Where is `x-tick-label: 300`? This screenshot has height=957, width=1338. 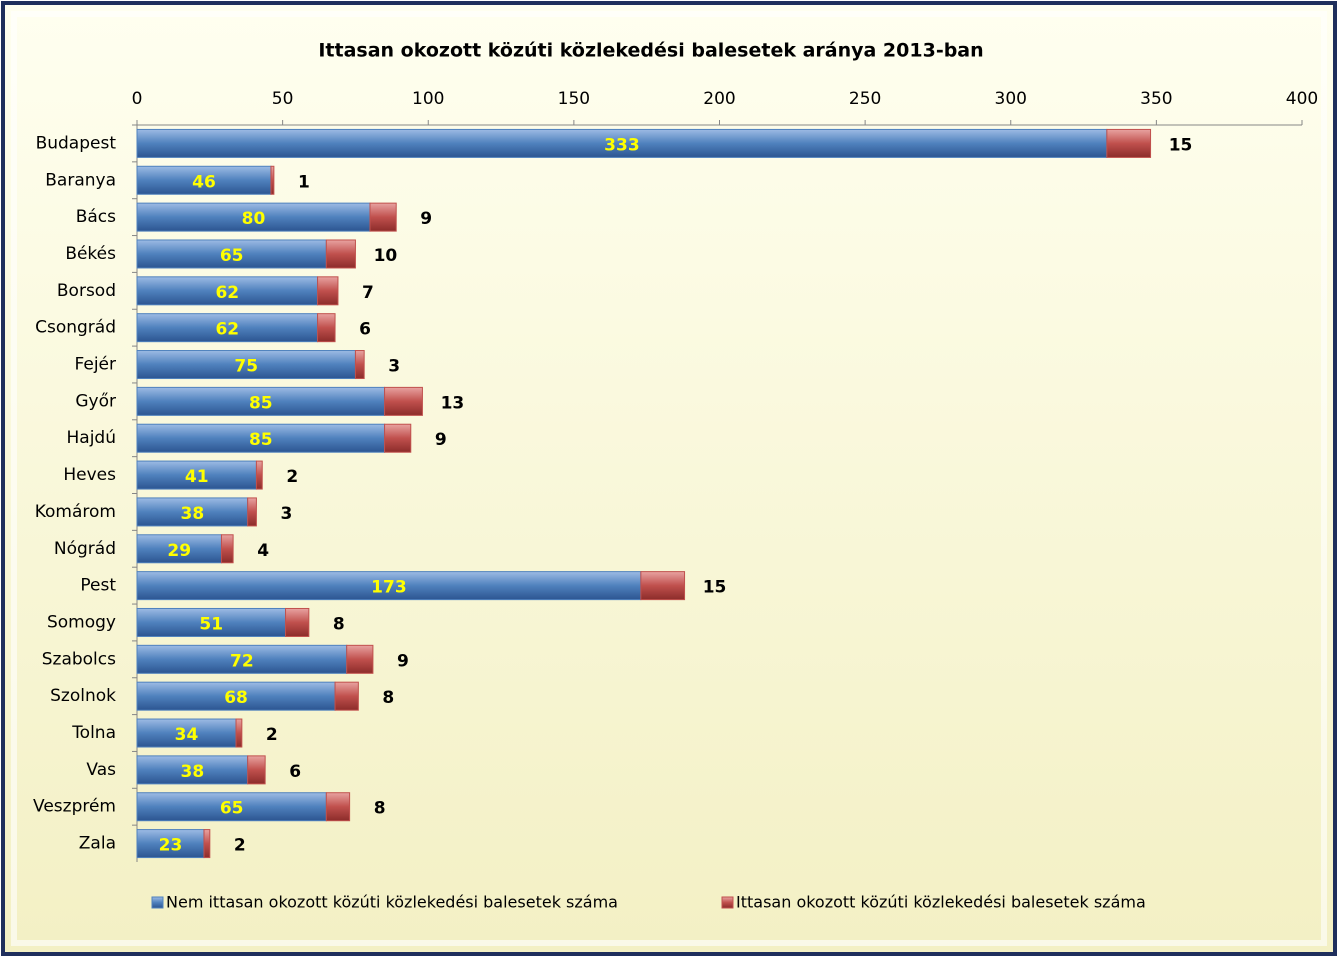
x-tick-label: 300 is located at coordinates (1011, 99).